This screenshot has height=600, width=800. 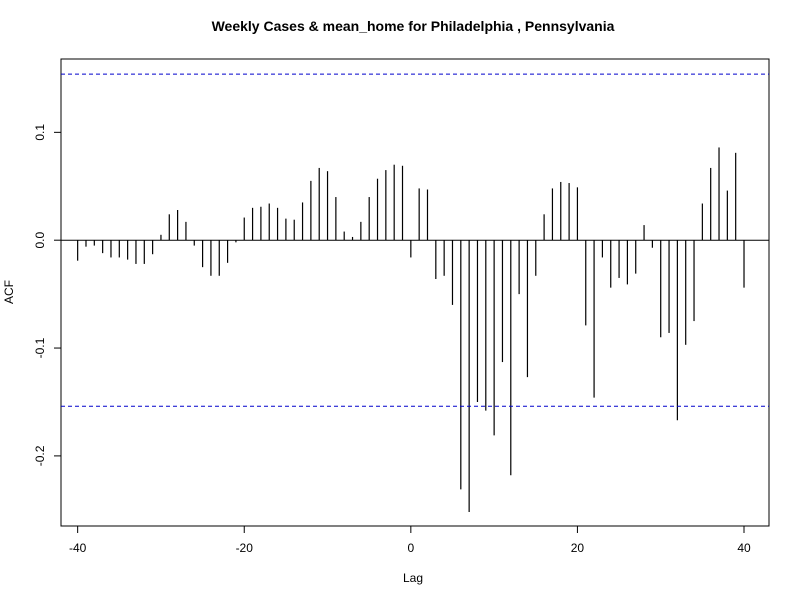 What do you see at coordinates (744, 548) in the screenshot?
I see `x-tick-label: 40` at bounding box center [744, 548].